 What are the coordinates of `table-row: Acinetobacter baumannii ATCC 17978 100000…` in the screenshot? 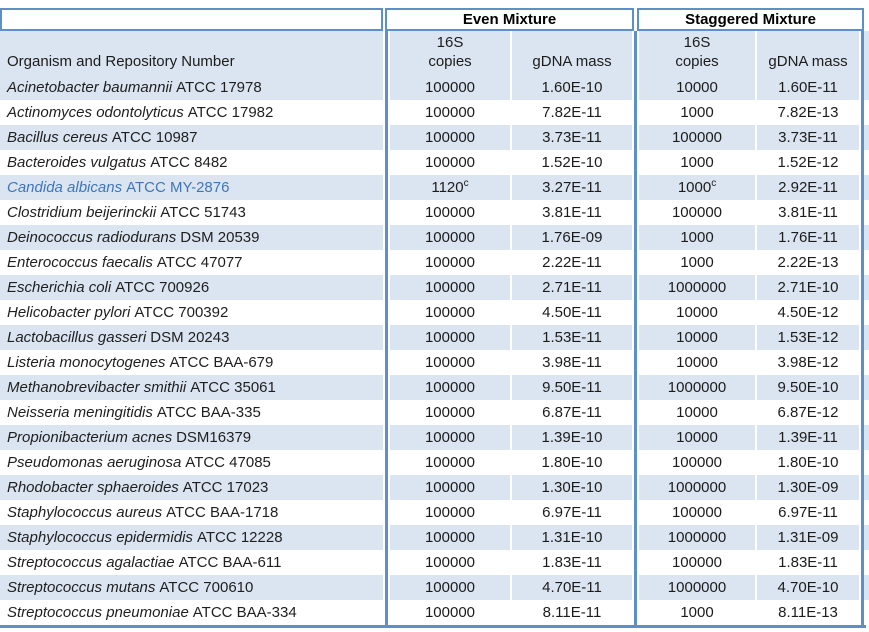 It's located at (434, 87).